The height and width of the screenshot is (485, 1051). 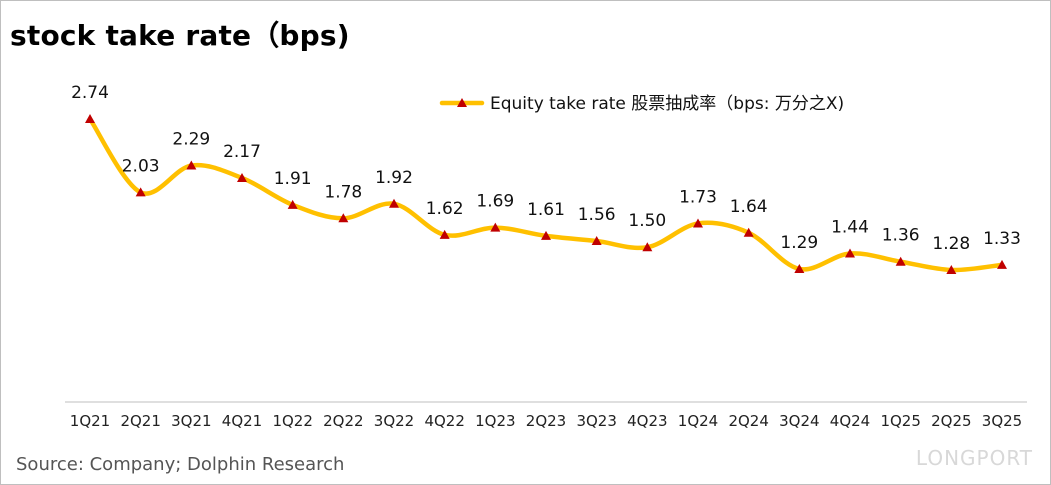 What do you see at coordinates (242, 152) in the screenshot?
I see `data-label: 2.17` at bounding box center [242, 152].